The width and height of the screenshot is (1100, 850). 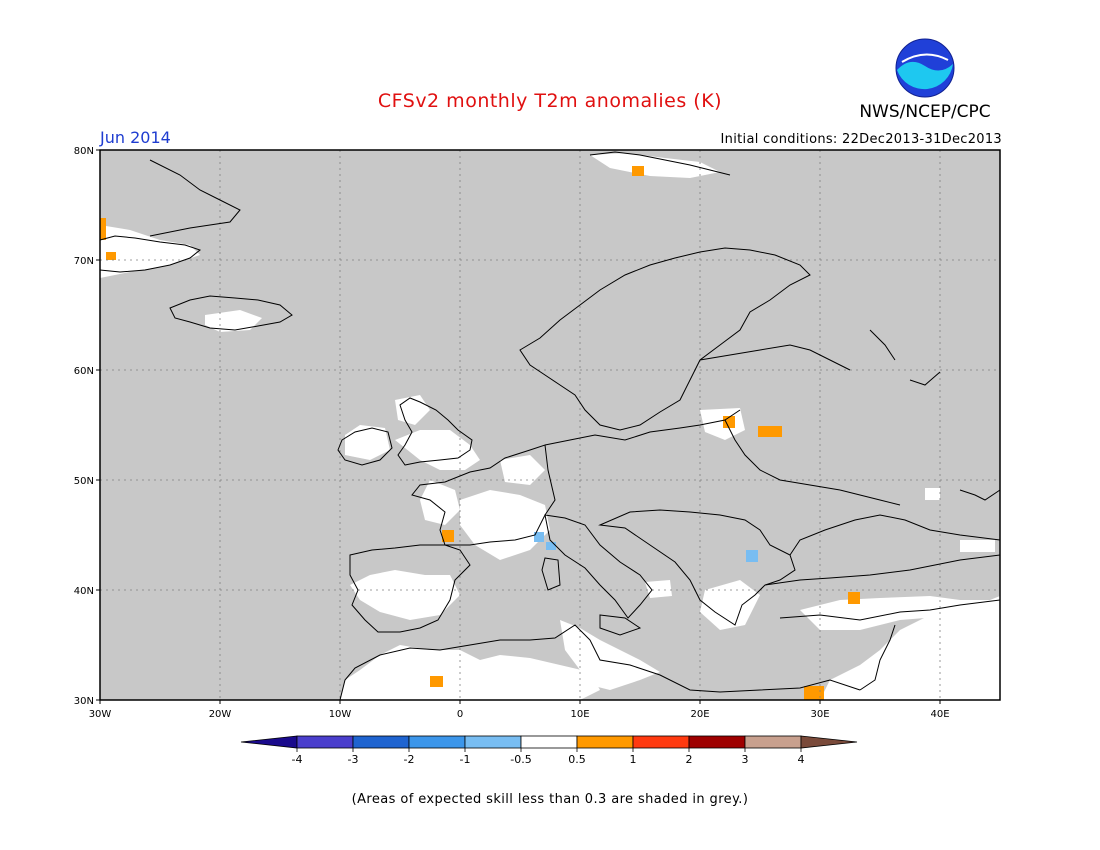 What do you see at coordinates (819, 714) in the screenshot?
I see `lon-tick-label: 30E` at bounding box center [819, 714].